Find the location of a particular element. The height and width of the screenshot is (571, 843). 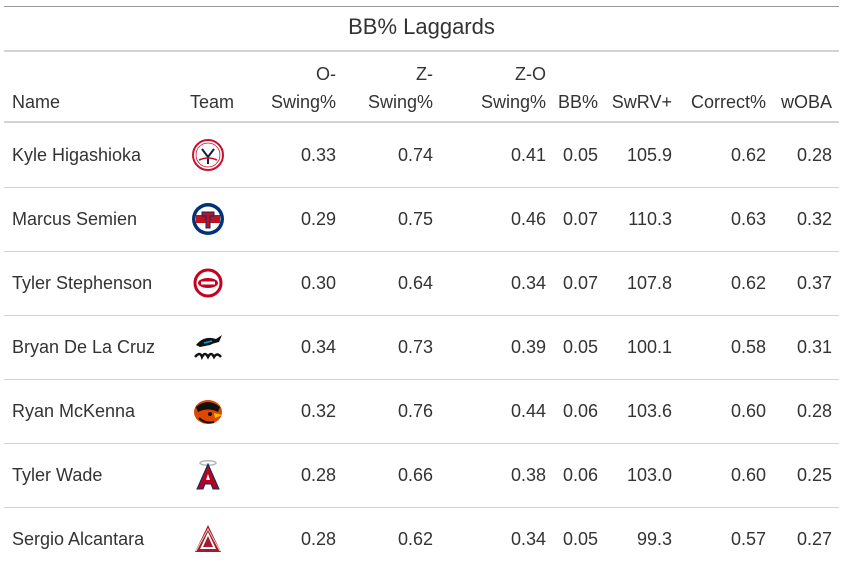

cell-correct: 0.57 is located at coordinates (748, 539).